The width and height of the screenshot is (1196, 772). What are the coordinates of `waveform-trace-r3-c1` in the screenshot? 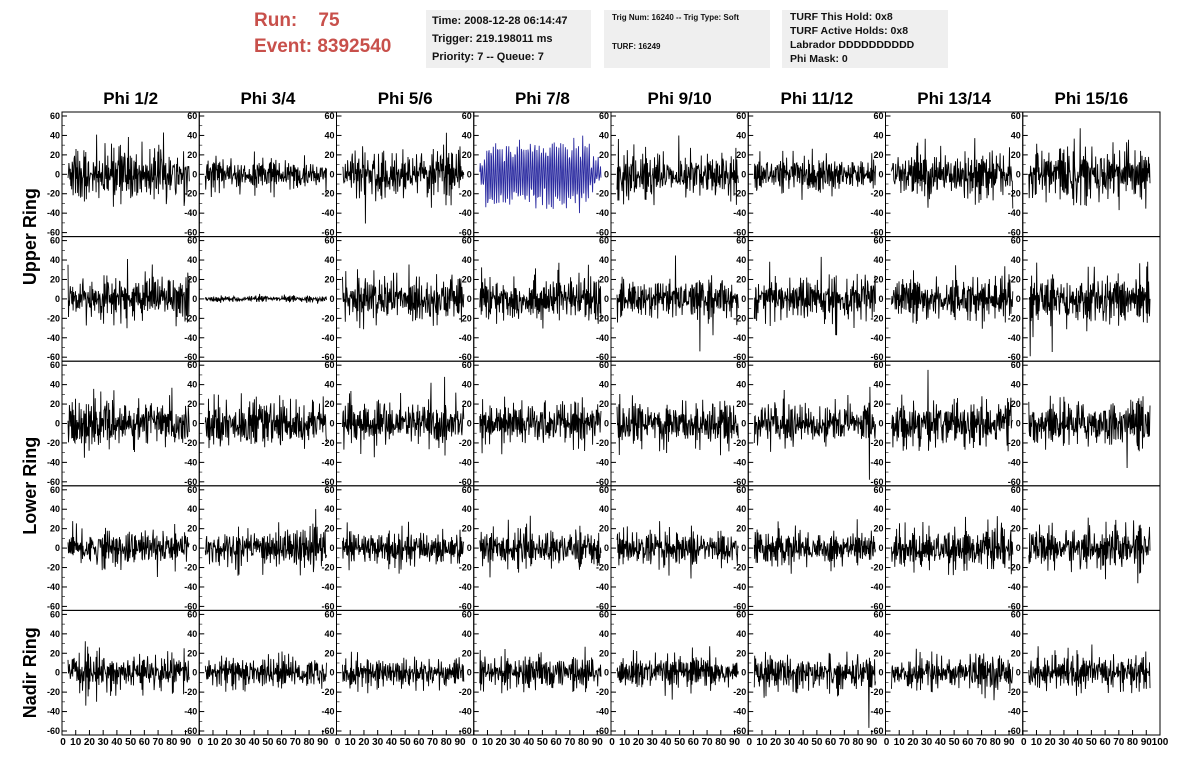 It's located at (128, 422).